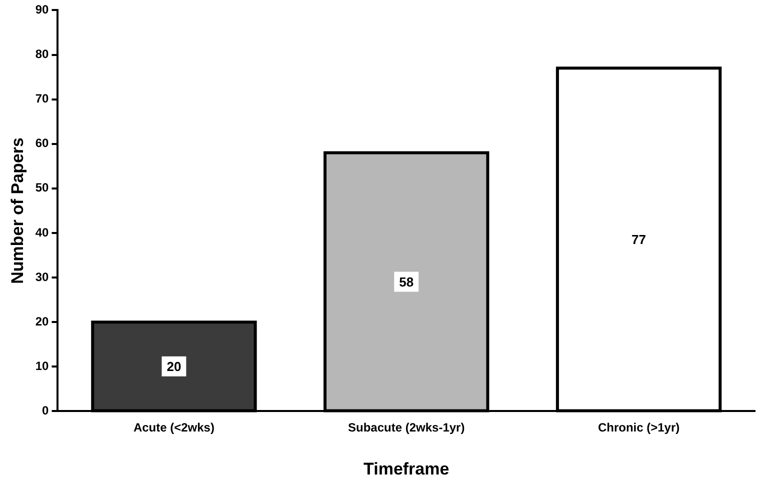 This screenshot has height=488, width=767. What do you see at coordinates (406, 282) in the screenshot?
I see `data-label: 58` at bounding box center [406, 282].